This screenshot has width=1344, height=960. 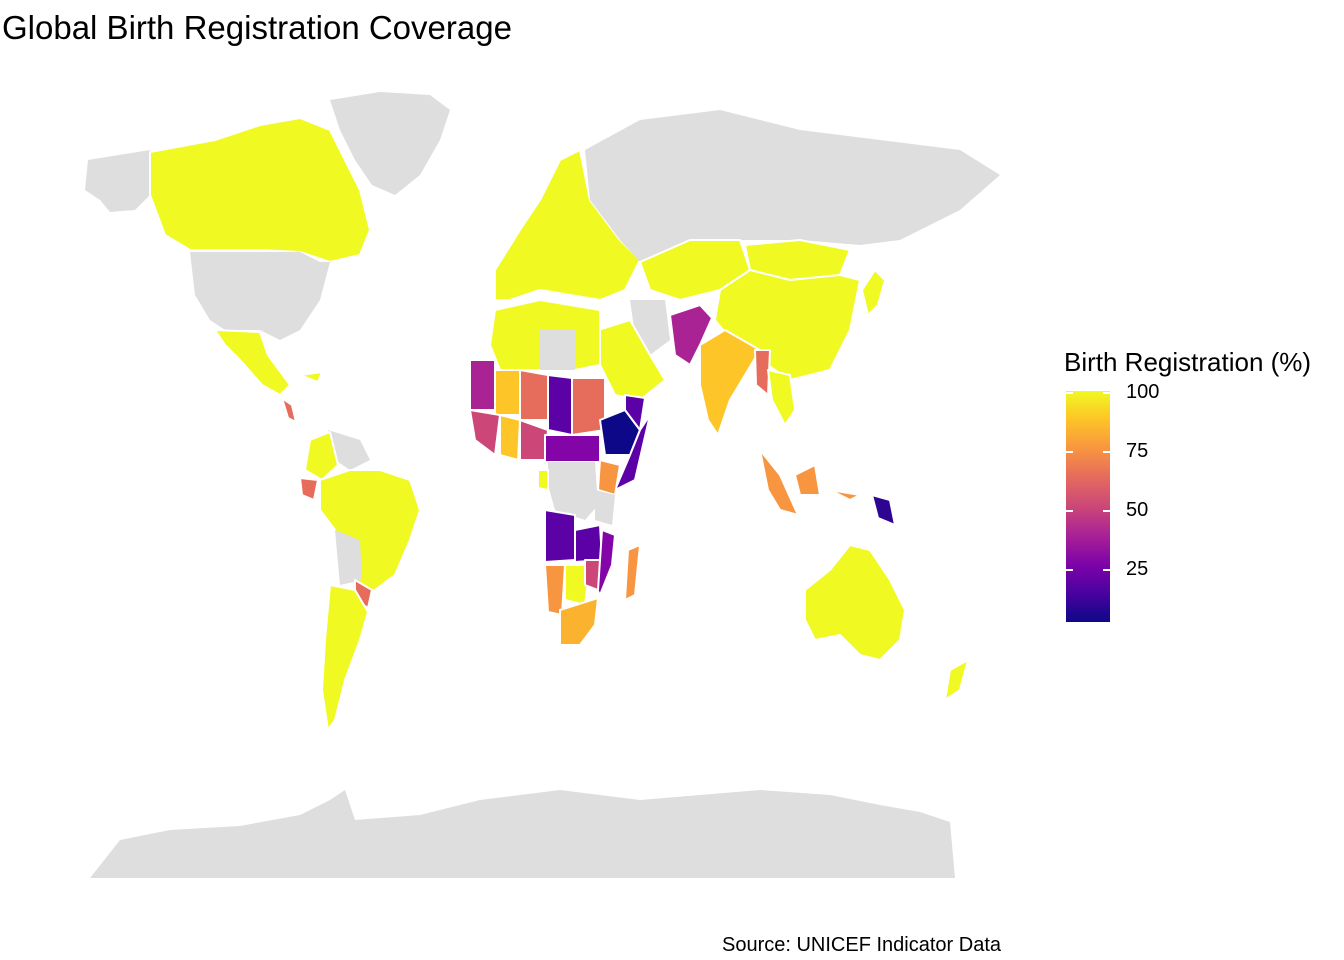 I want to click on country-japan, so click(x=873, y=292).